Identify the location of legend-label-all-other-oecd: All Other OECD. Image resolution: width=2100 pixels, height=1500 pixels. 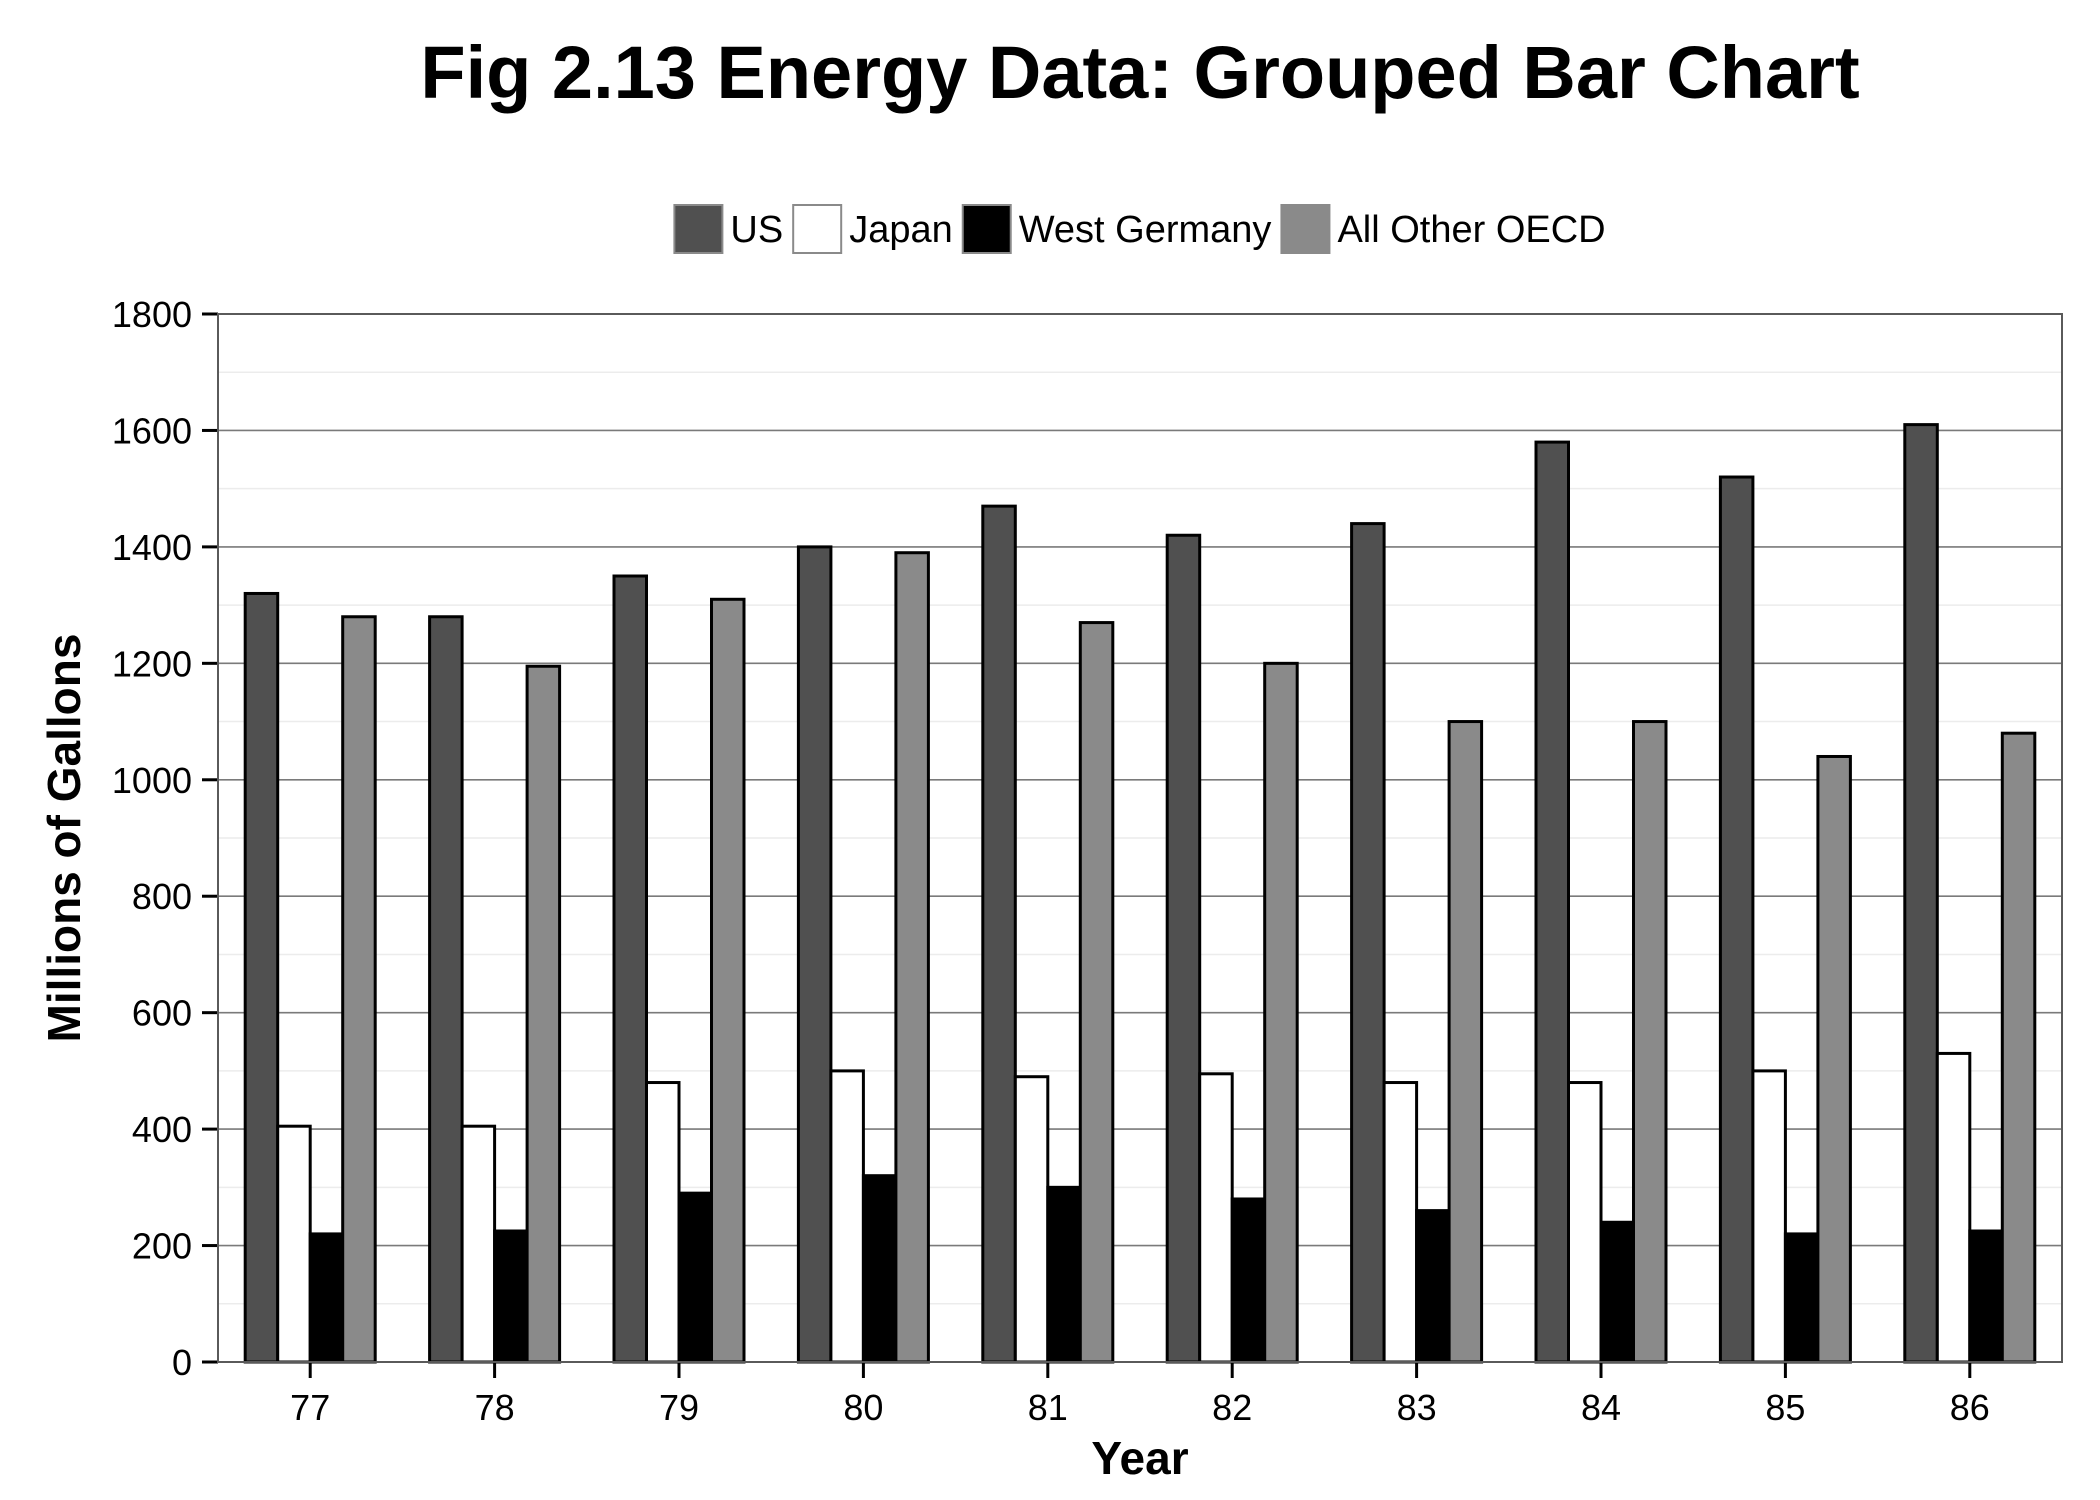
(1471, 230).